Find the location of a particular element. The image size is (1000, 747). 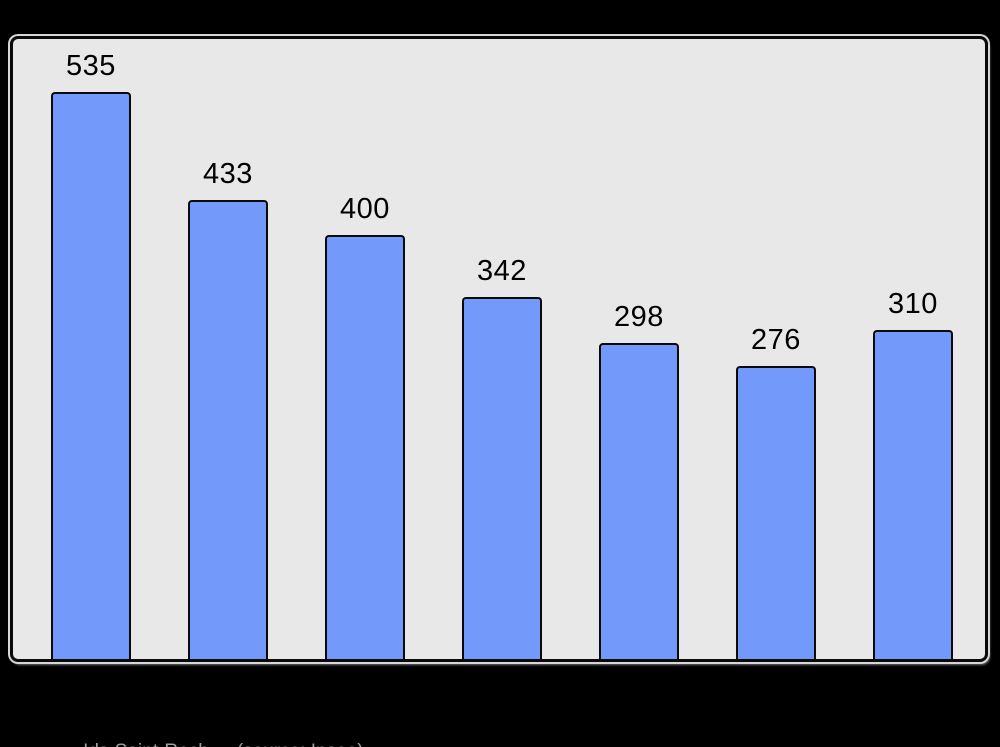

caption-commune-name: Ids-Saint-Roch is located at coordinates (146, 744).